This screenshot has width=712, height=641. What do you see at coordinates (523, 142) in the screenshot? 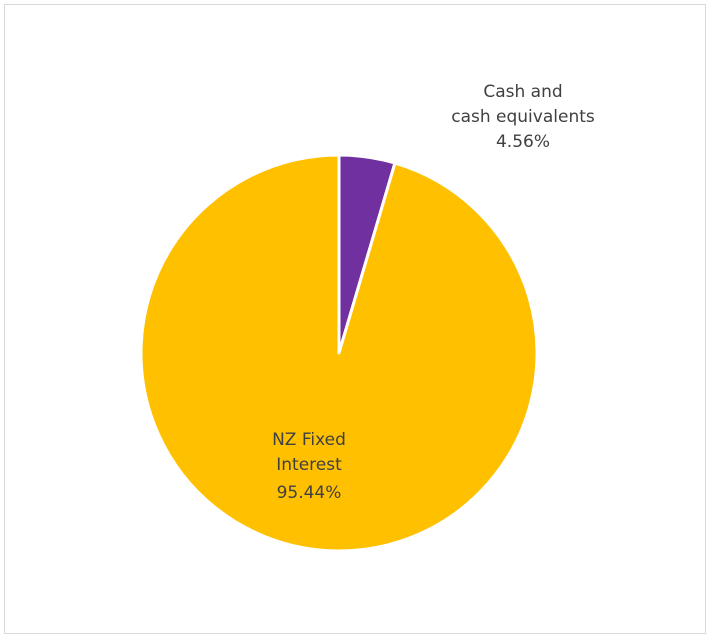
I see `slice-value-cash: 4.56%` at bounding box center [523, 142].